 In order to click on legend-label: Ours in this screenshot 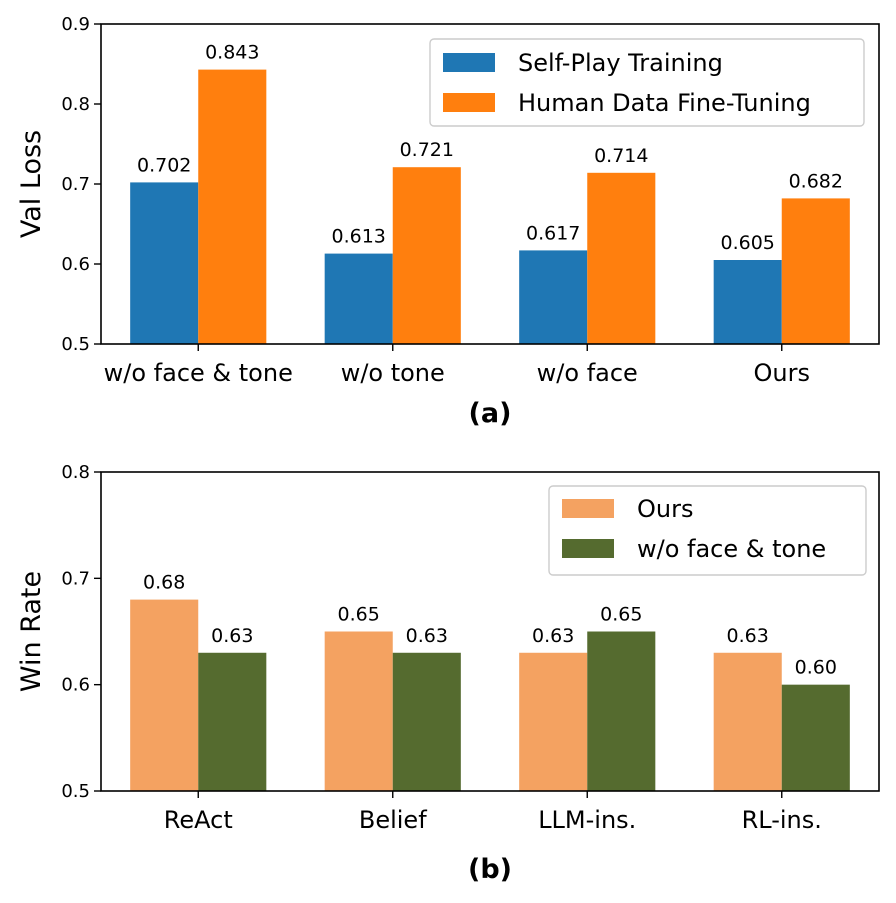, I will do `click(665, 509)`.